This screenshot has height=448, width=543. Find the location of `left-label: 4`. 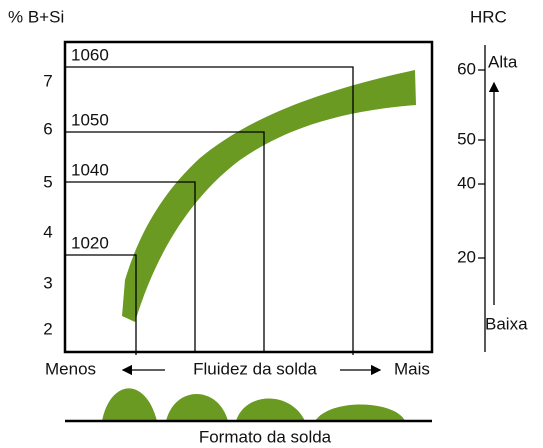

left-label: 4 is located at coordinates (47, 231).